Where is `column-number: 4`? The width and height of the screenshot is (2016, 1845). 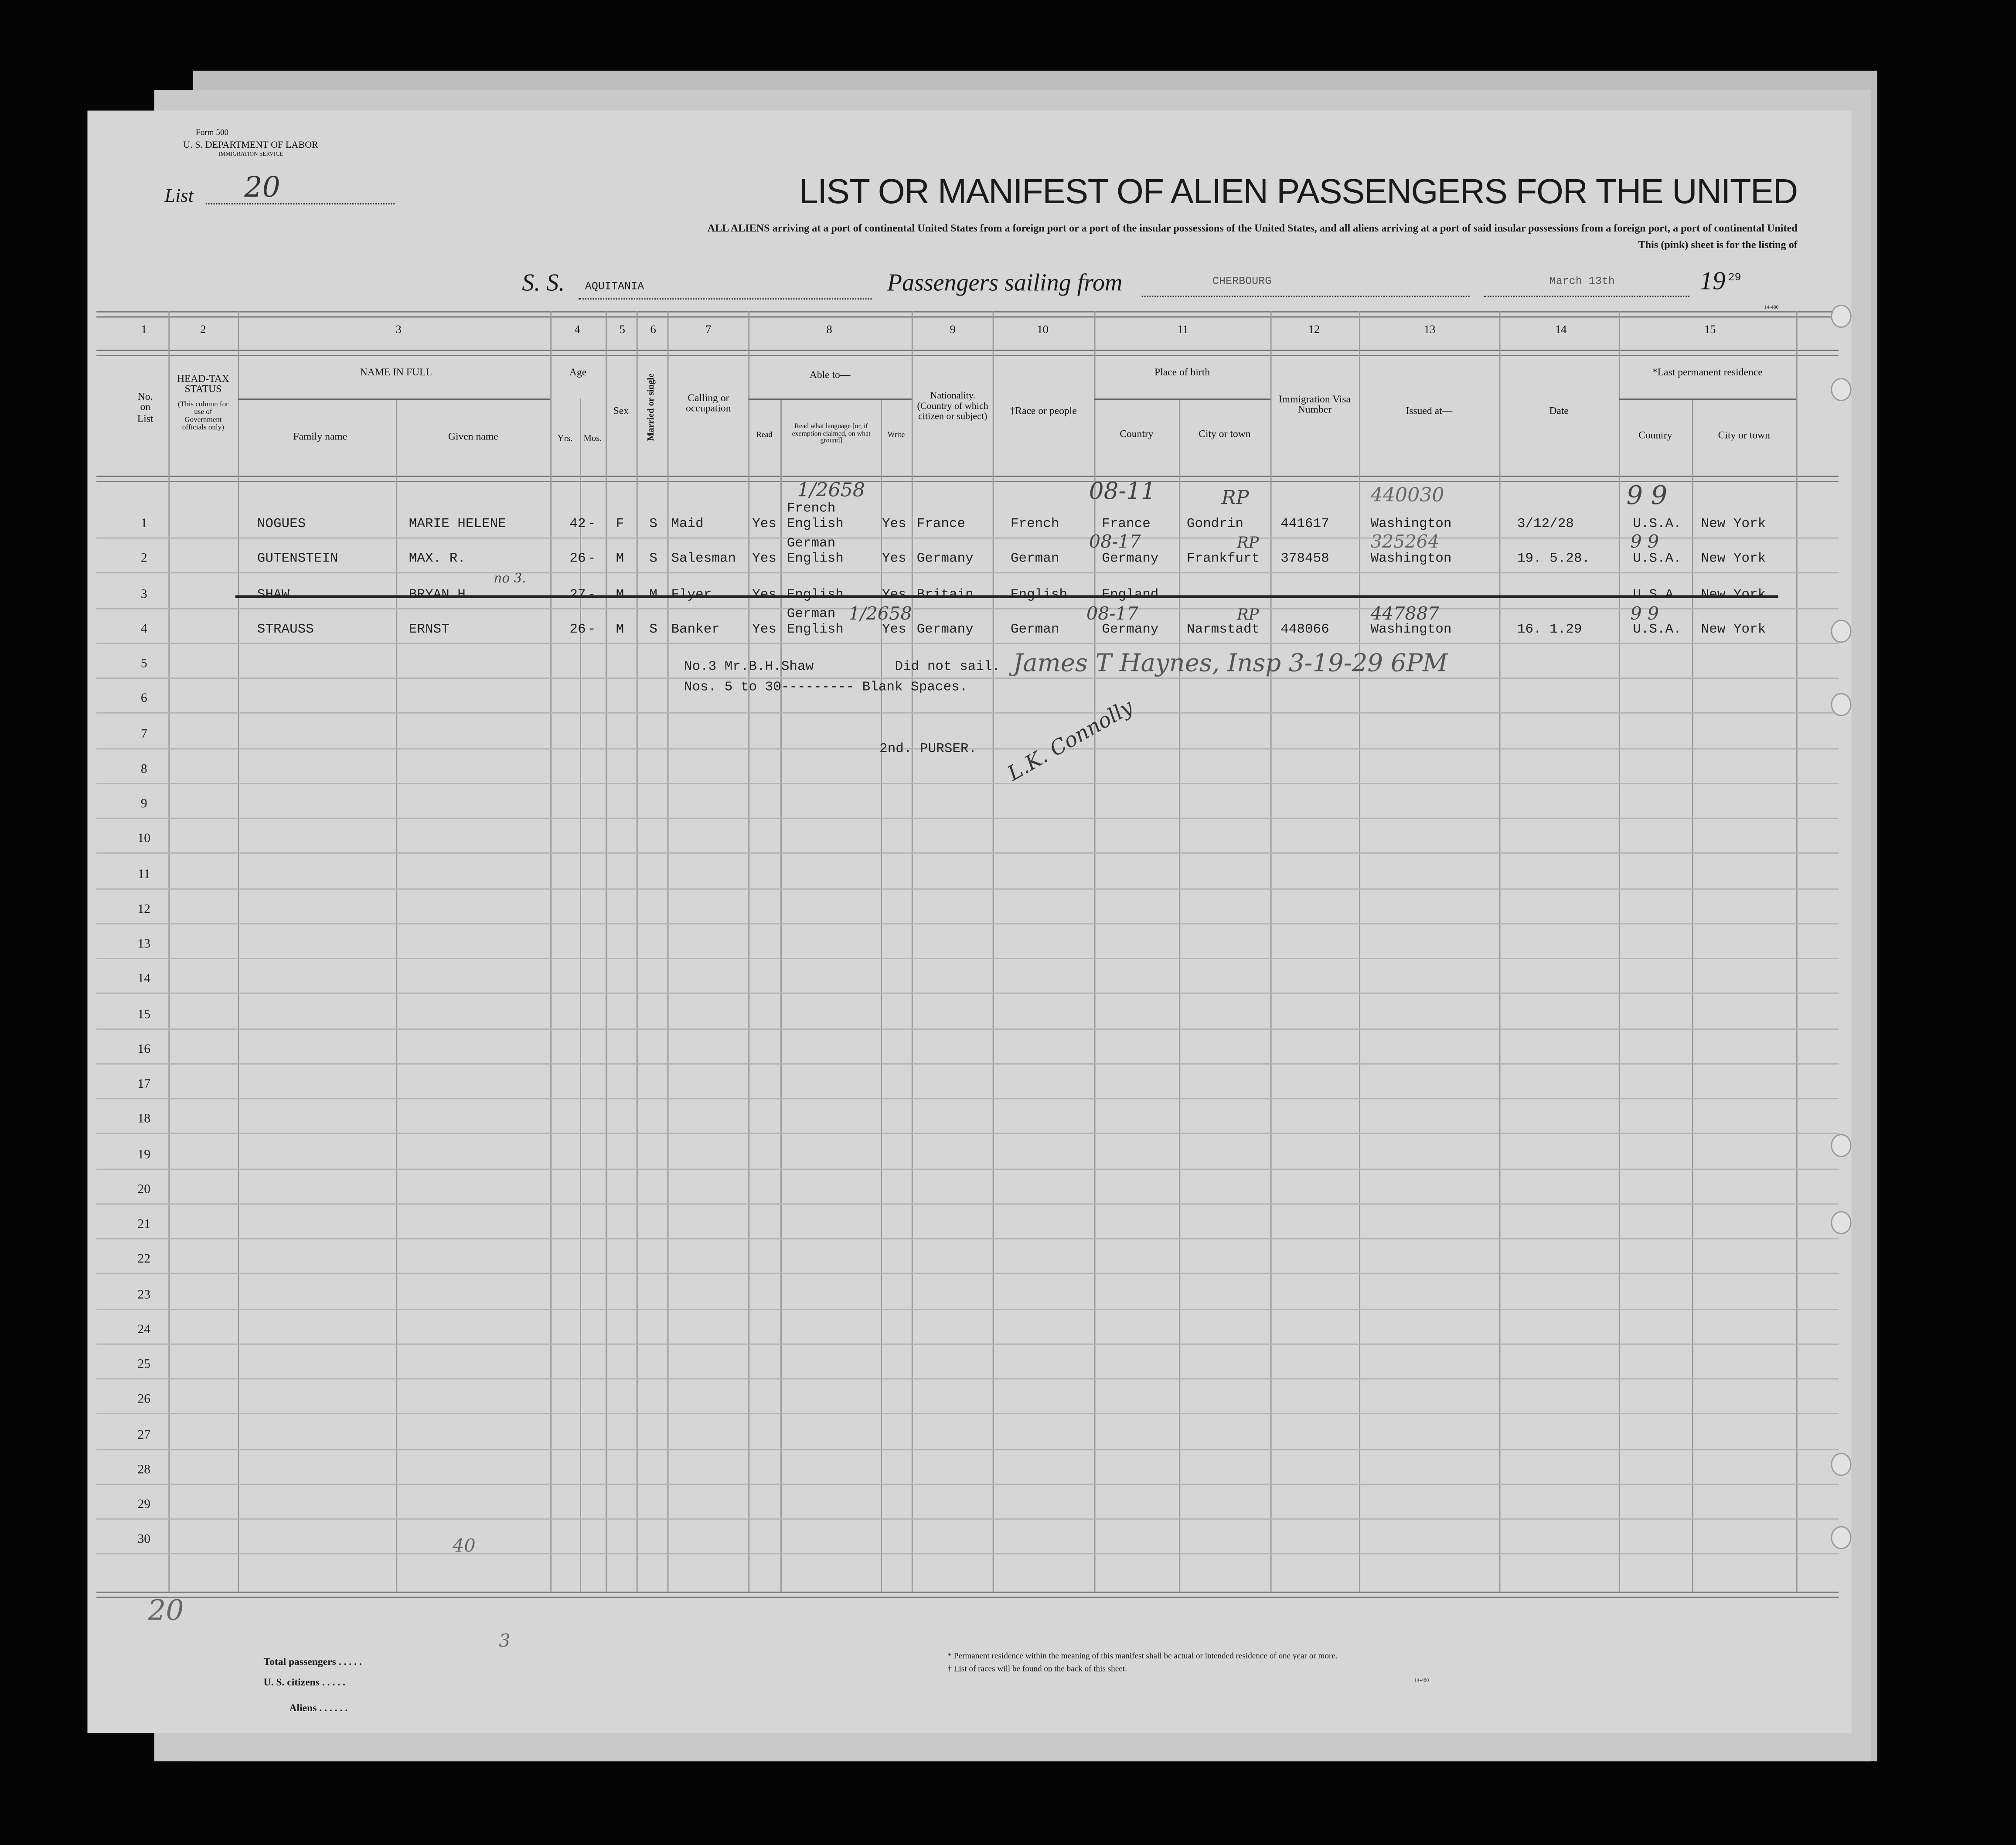
column-number: 4 is located at coordinates (577, 329).